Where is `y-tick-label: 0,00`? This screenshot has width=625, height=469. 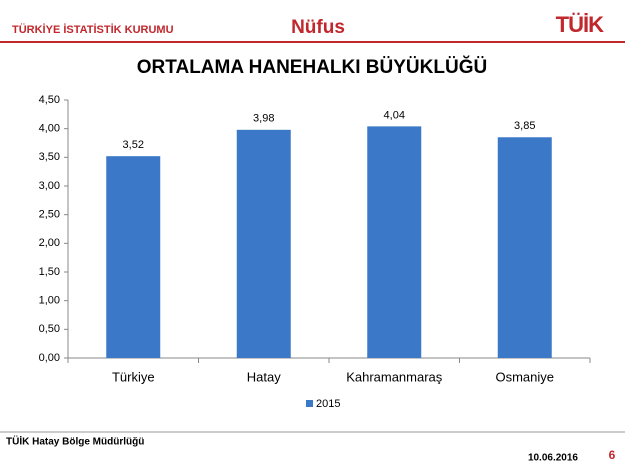 y-tick-label: 0,00 is located at coordinates (49, 358).